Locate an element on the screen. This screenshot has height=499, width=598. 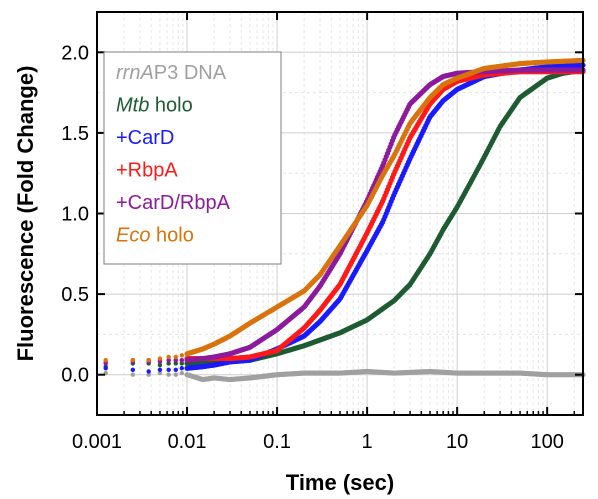
legend-entry: Eco holo is located at coordinates (155, 236).